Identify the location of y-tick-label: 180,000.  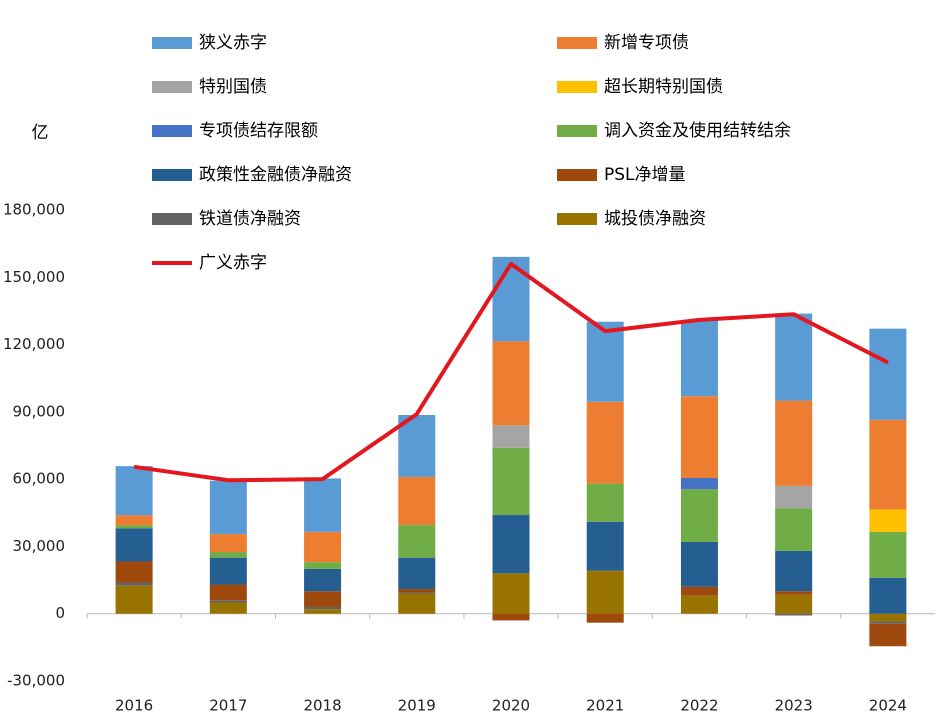
(34, 210).